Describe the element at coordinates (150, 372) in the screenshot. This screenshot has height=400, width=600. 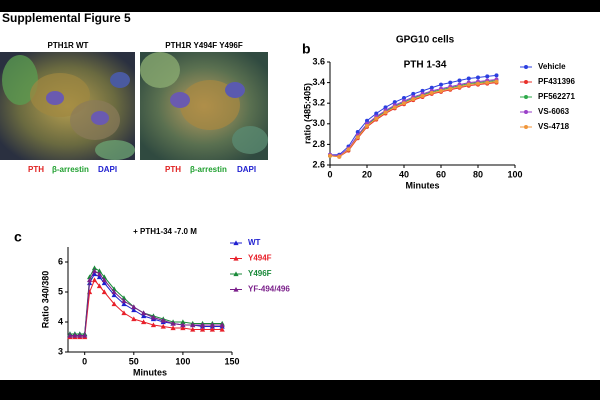
I see `x-axis-label: Minutes` at that location.